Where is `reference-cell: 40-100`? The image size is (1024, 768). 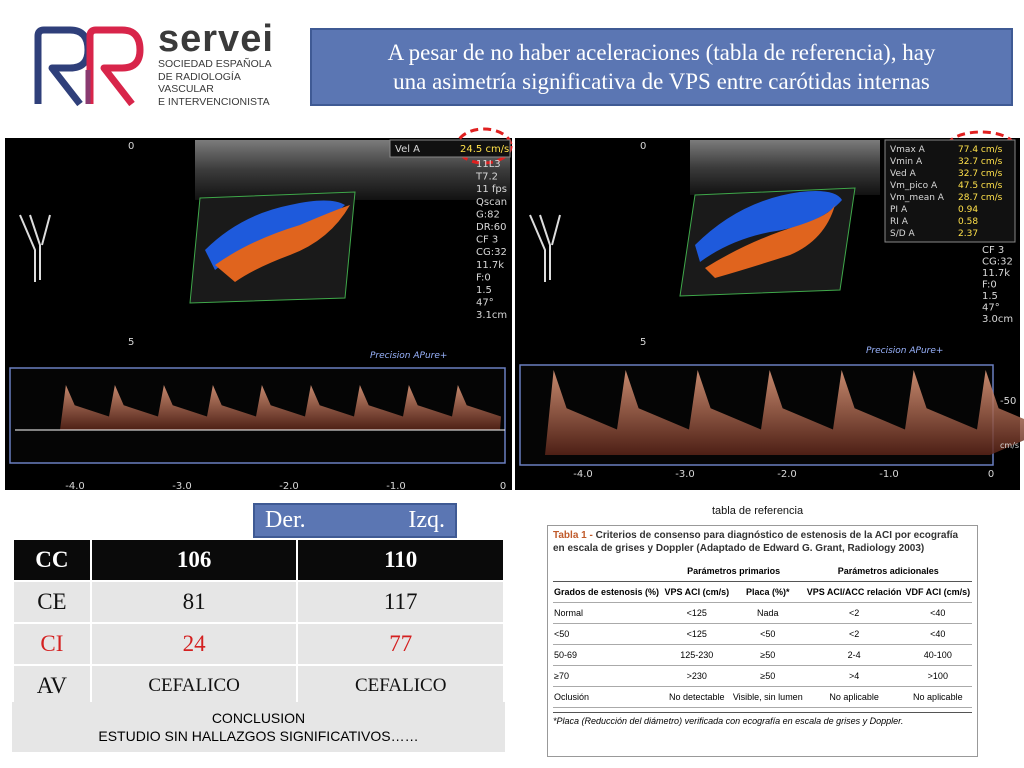
reference-cell: 40-100 is located at coordinates (937, 655).